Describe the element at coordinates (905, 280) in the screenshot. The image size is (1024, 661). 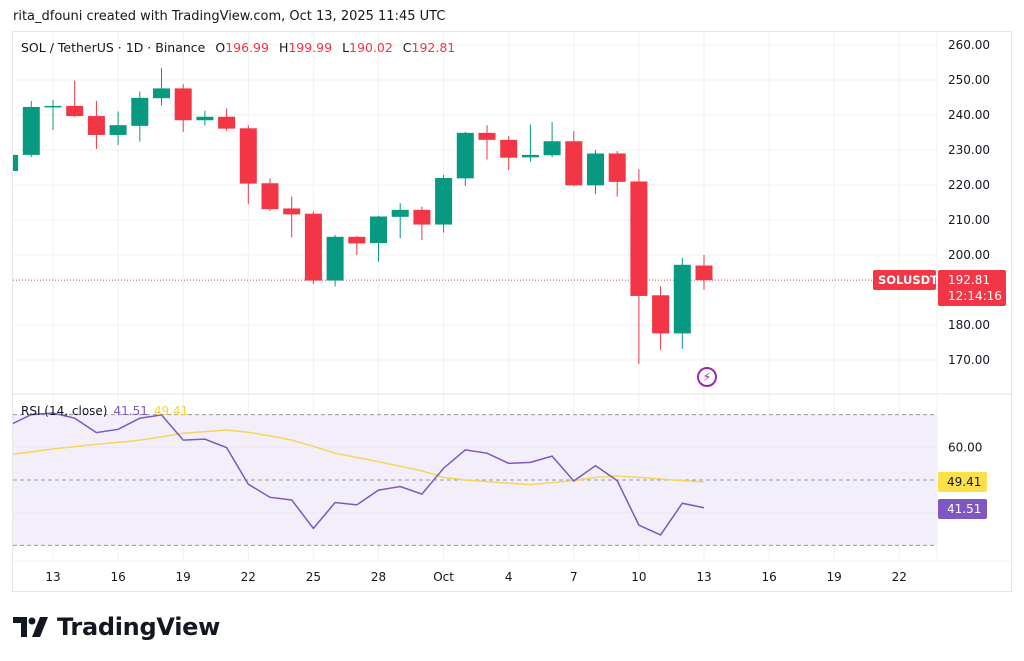
I see `symbol-badge: SOLUSDT` at that location.